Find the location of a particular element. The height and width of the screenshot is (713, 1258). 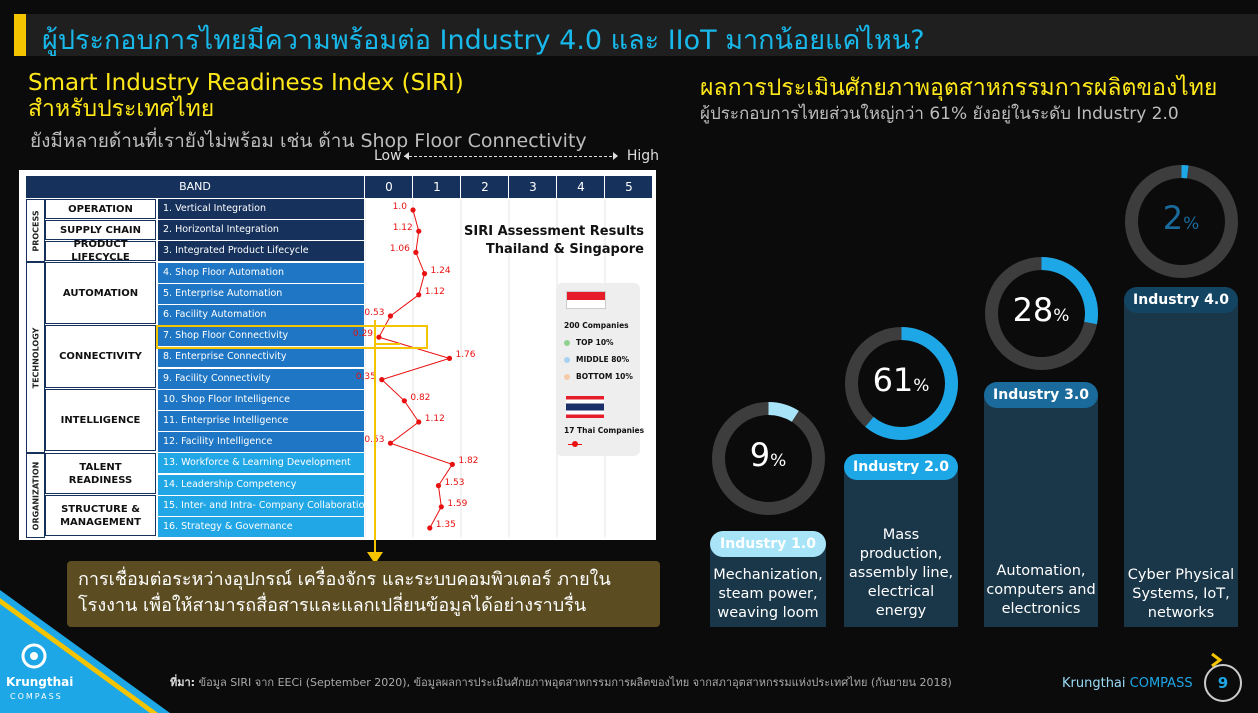

category-structure-management: STRUCTURE & MANAGEMENT is located at coordinates (100, 515).